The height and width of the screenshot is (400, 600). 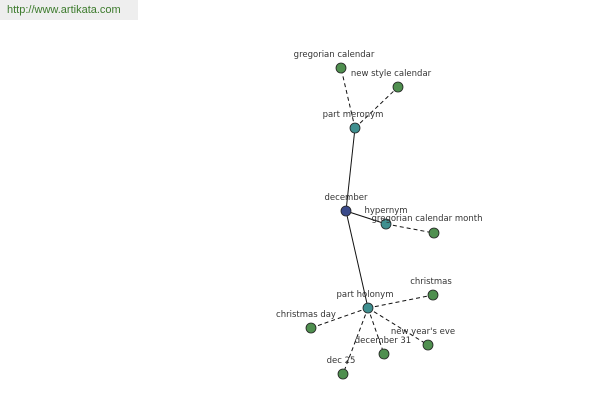 What do you see at coordinates (365, 295) in the screenshot?
I see `node-label: part holonym` at bounding box center [365, 295].